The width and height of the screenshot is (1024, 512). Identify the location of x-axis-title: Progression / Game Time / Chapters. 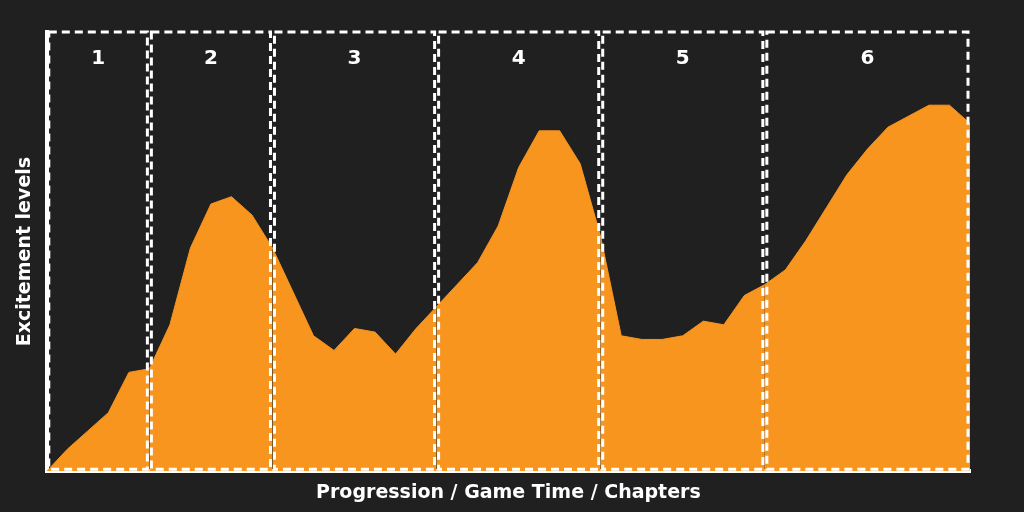
(508, 490).